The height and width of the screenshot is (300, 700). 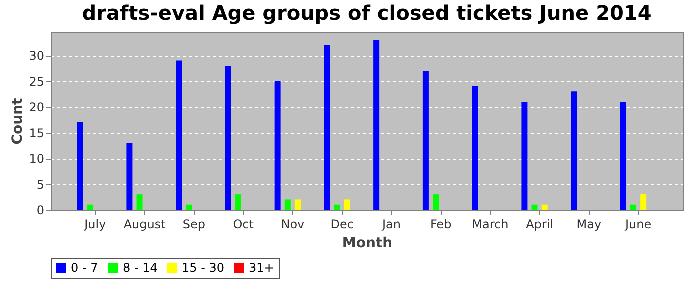 I want to click on x-tick-label: Jan, so click(x=391, y=225).